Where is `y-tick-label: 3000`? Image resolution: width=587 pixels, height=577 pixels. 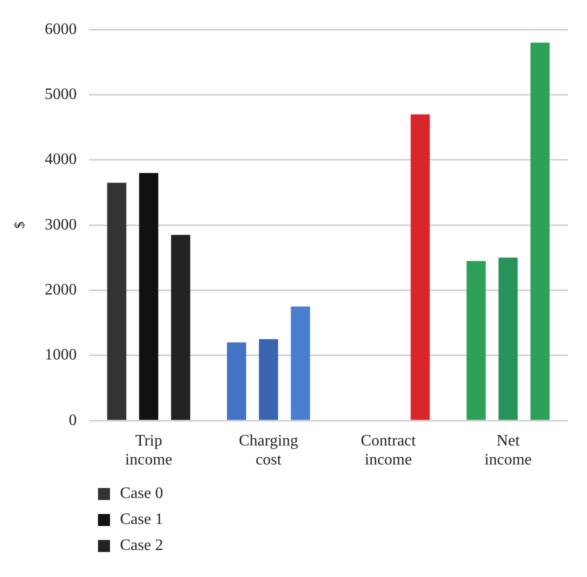 y-tick-label: 3000 is located at coordinates (60, 225).